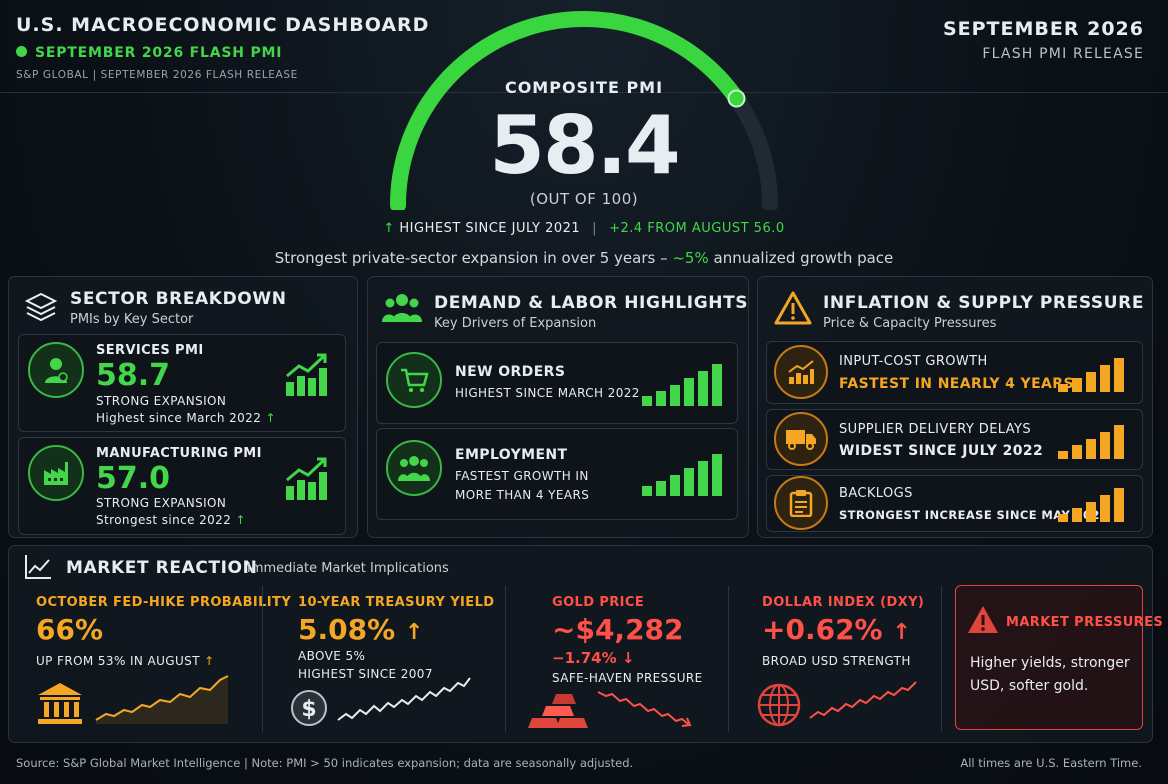 This screenshot has width=1168, height=784. Describe the element at coordinates (547, 393) in the screenshot. I see `new-orders-note: HIGHEST SINCE MARCH 2022` at that location.